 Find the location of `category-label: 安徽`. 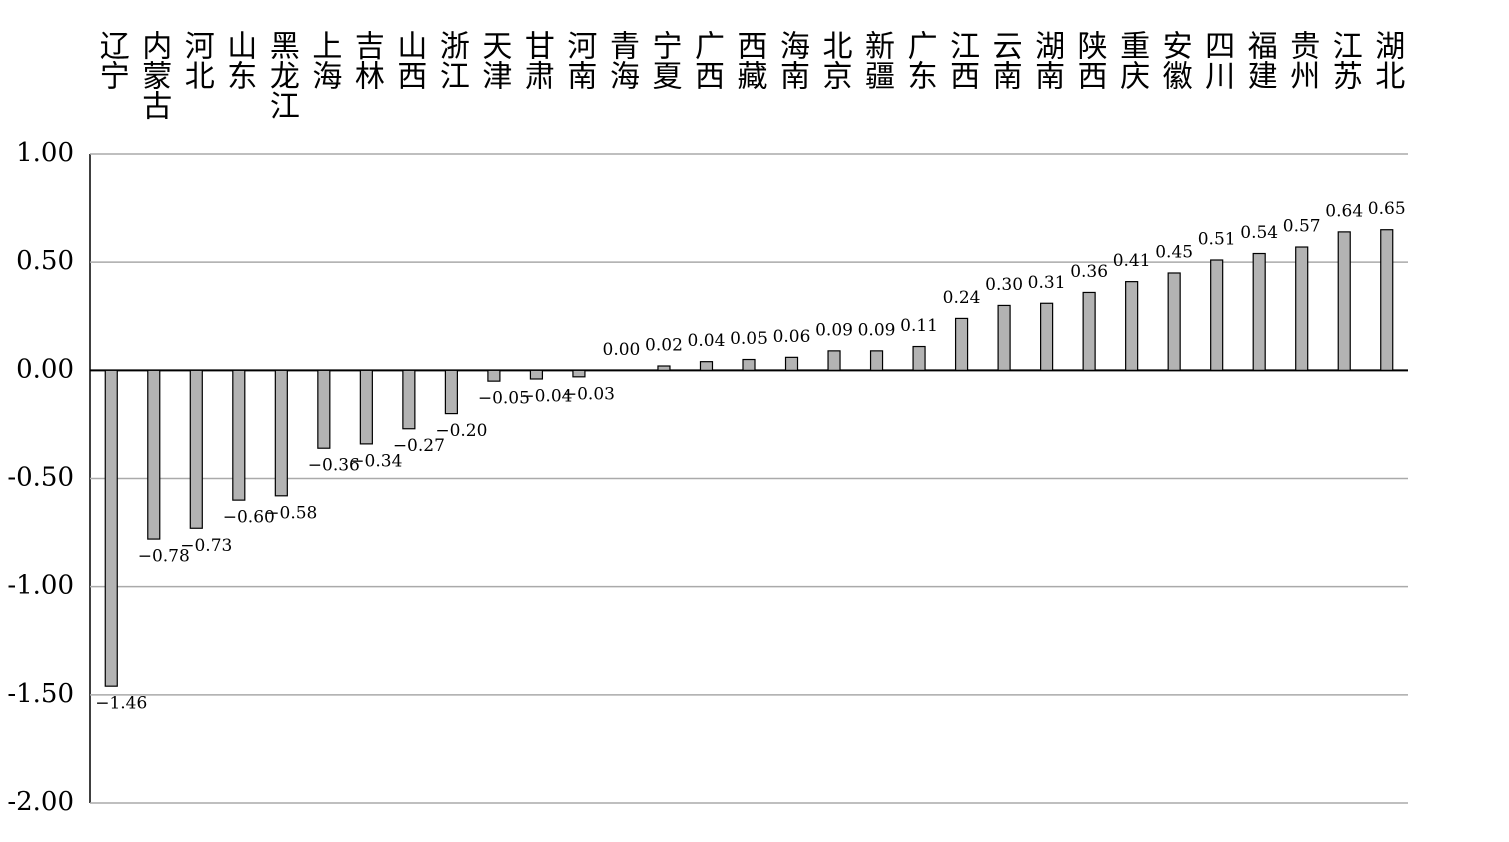

category-label: 安徽 is located at coordinates (1175, 60).